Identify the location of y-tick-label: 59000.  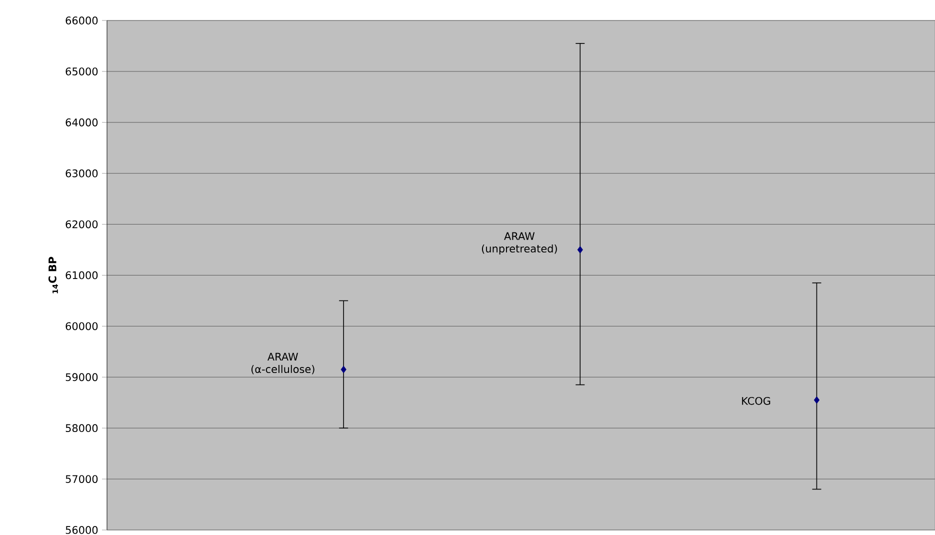
(82, 377).